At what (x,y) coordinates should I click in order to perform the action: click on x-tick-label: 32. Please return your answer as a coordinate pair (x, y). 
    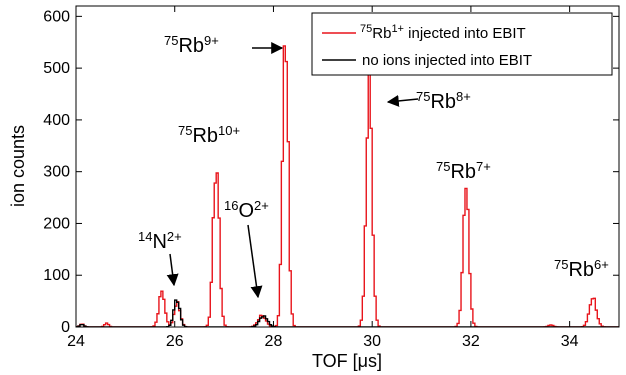
    Looking at the image, I should click on (471, 341).